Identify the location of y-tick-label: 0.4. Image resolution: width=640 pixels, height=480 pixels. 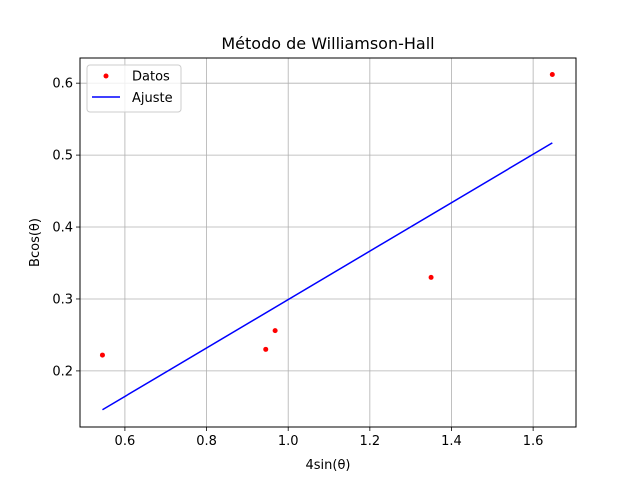
(62, 228).